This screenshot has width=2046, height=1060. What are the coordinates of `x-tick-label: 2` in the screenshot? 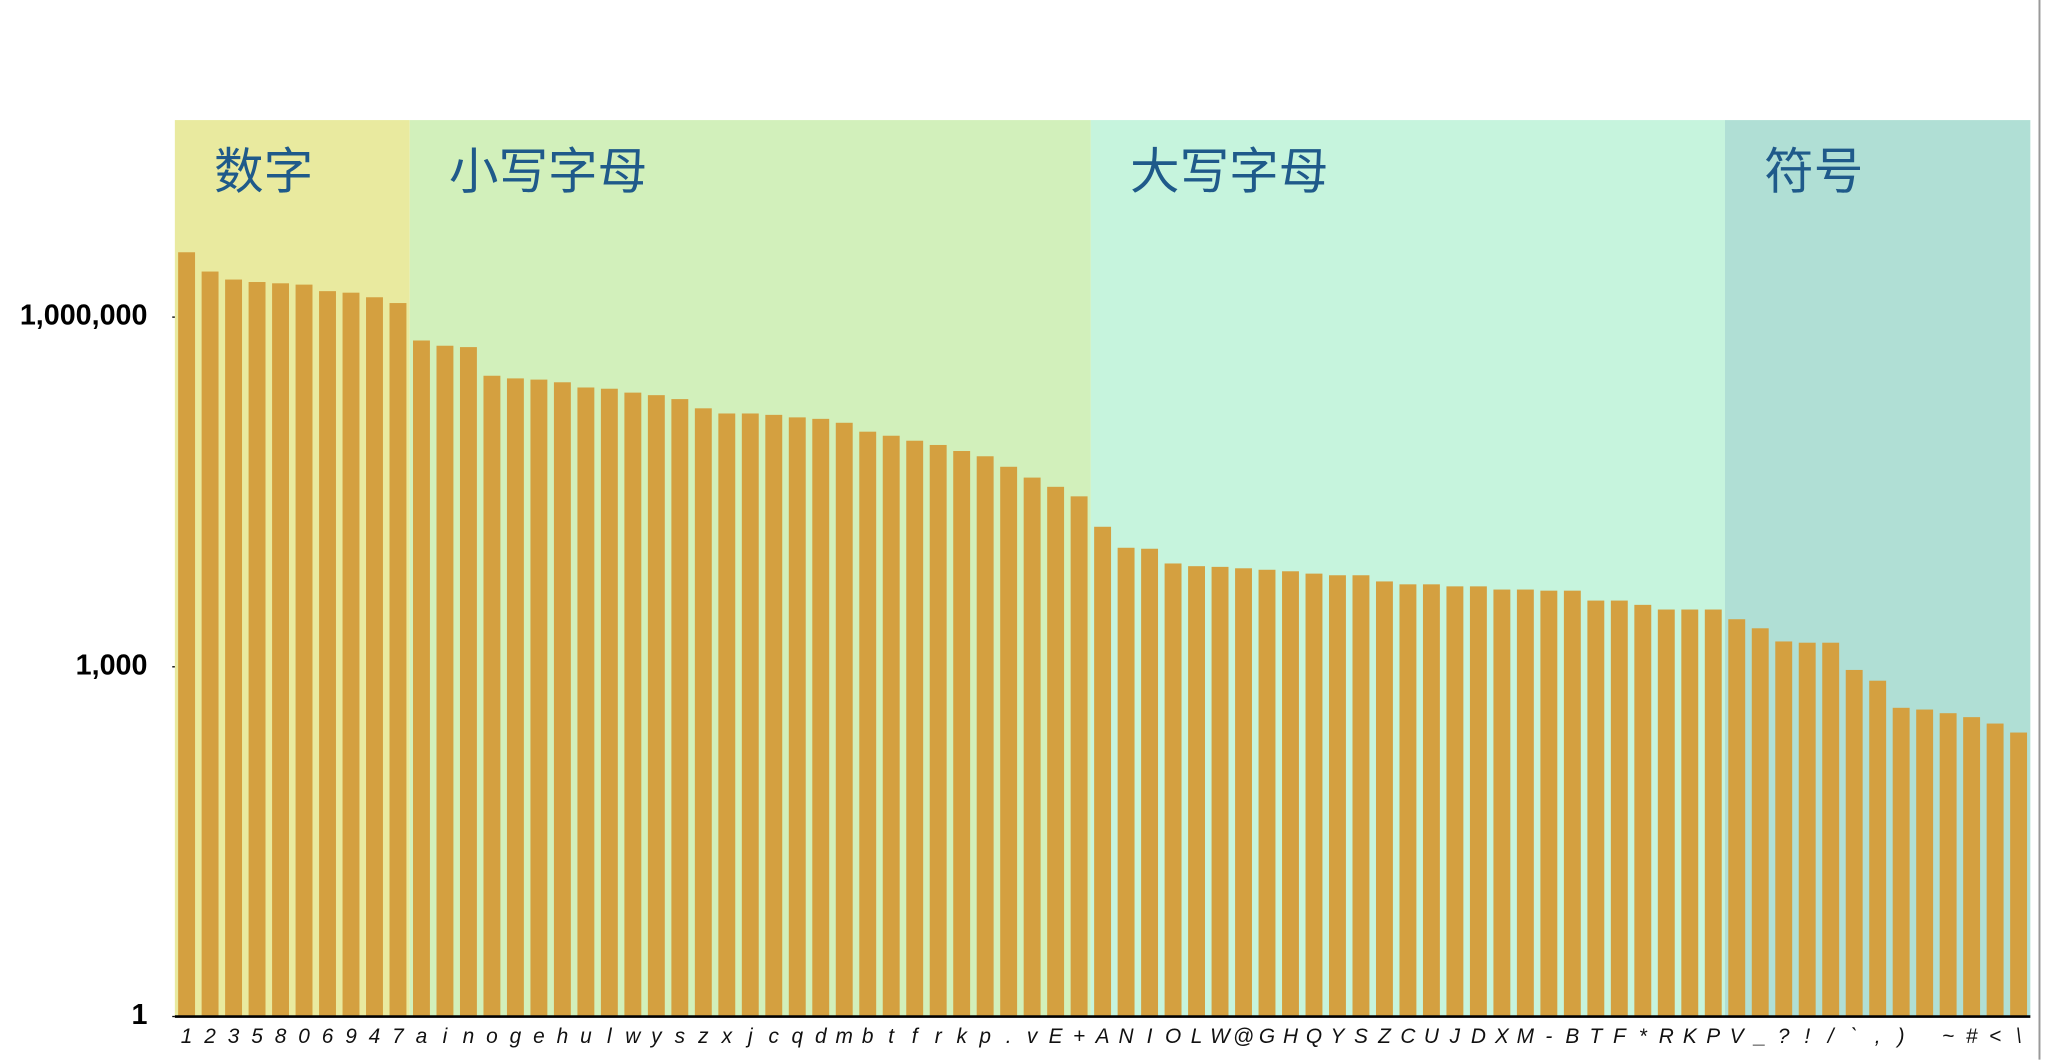 It's located at (209, 1036).